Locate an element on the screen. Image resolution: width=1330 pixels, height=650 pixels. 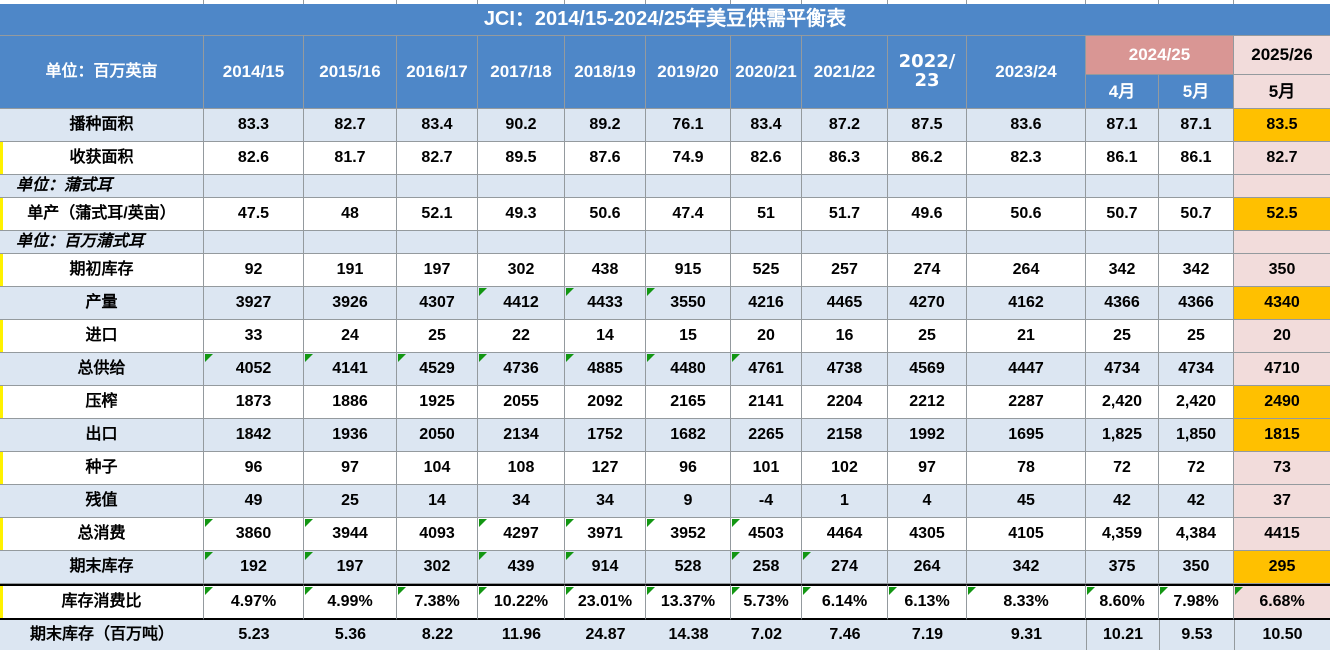
row-label: 期初库存 is located at coordinates (102, 270).